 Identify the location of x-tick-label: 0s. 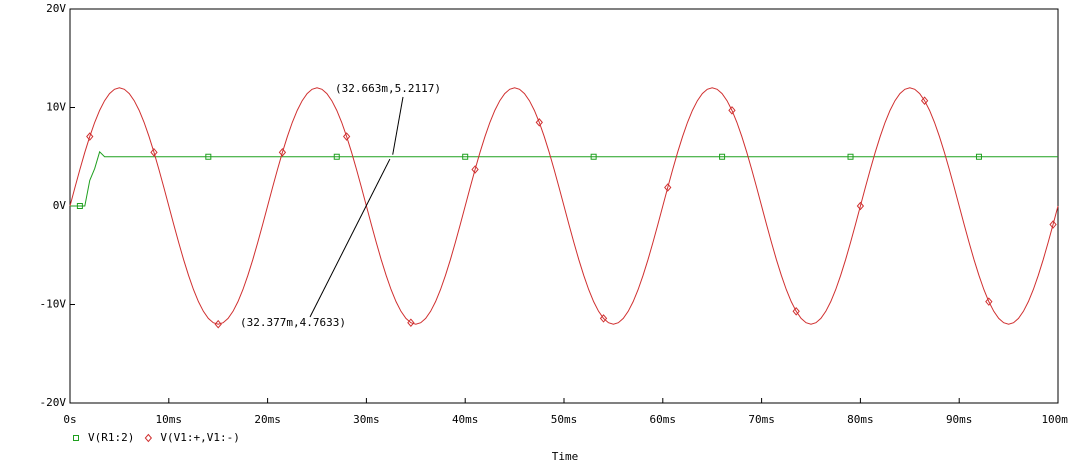
(69, 419).